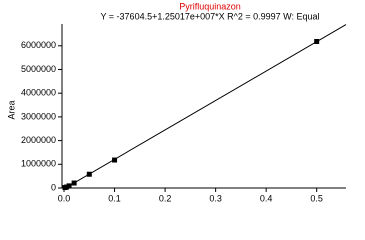 This screenshot has width=365, height=240. I want to click on y-tick-label: 6000000, so click(38, 45).